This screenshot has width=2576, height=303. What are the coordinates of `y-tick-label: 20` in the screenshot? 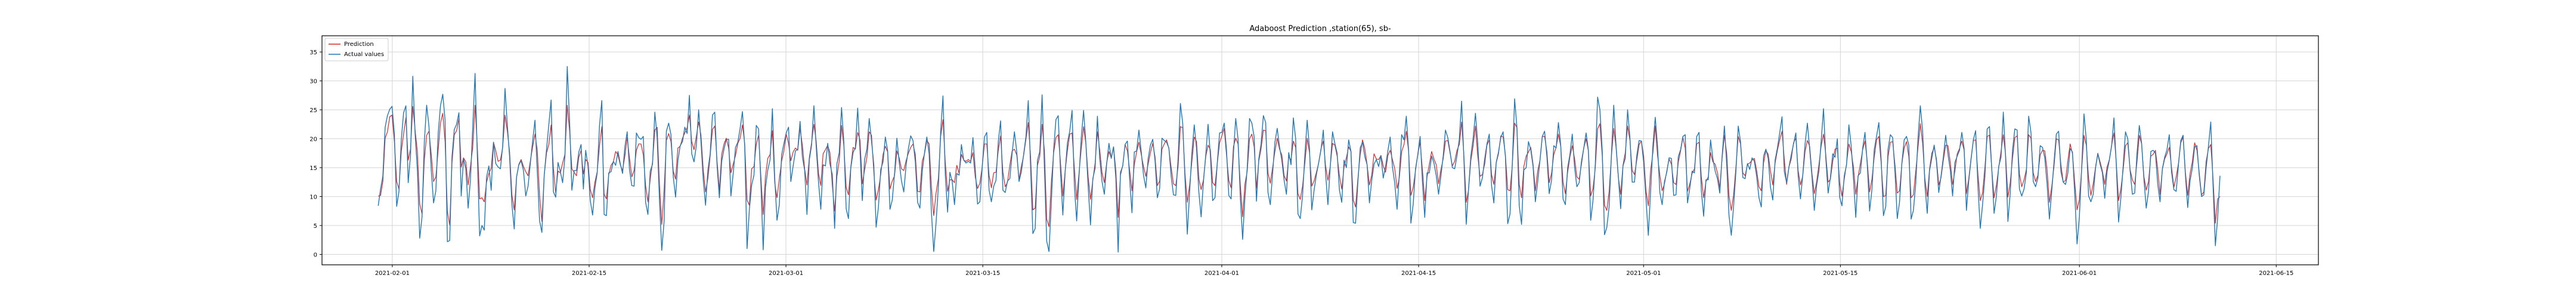 It's located at (313, 140).